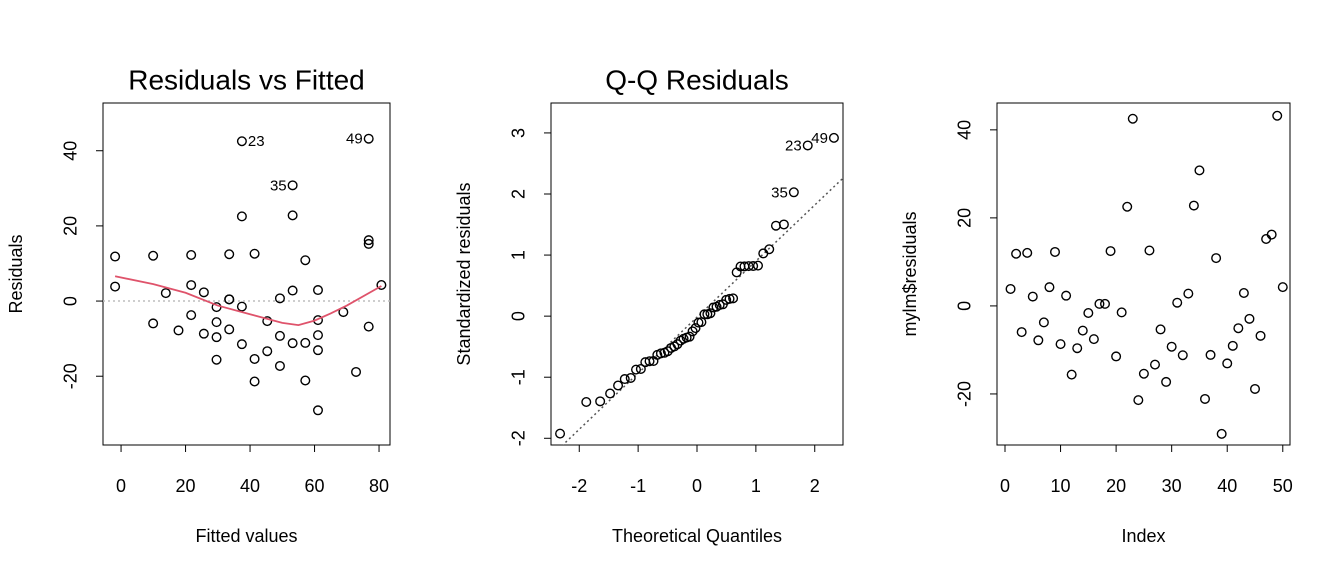 Image resolution: width=1344 pixels, height=576 pixels. What do you see at coordinates (315, 486) in the screenshot?
I see `x-tick-label: 60` at bounding box center [315, 486].